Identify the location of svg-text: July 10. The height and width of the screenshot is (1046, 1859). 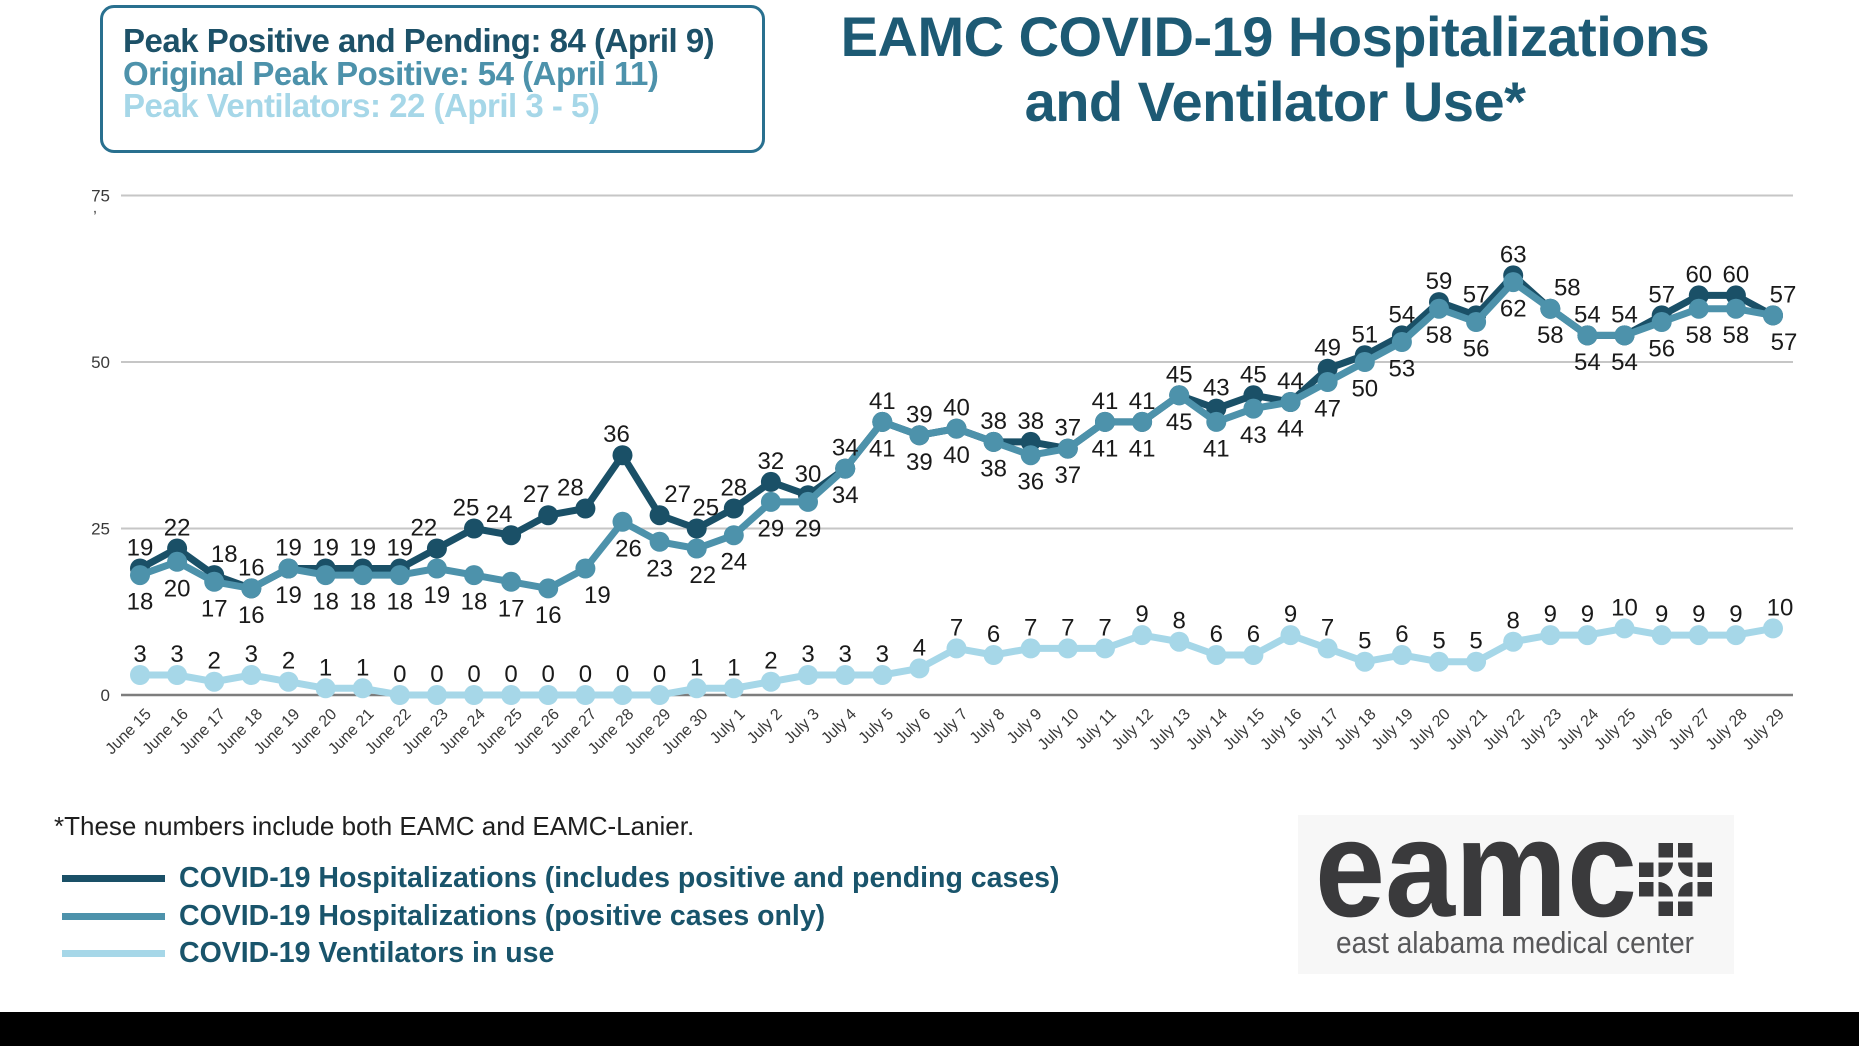
(1059, 730).